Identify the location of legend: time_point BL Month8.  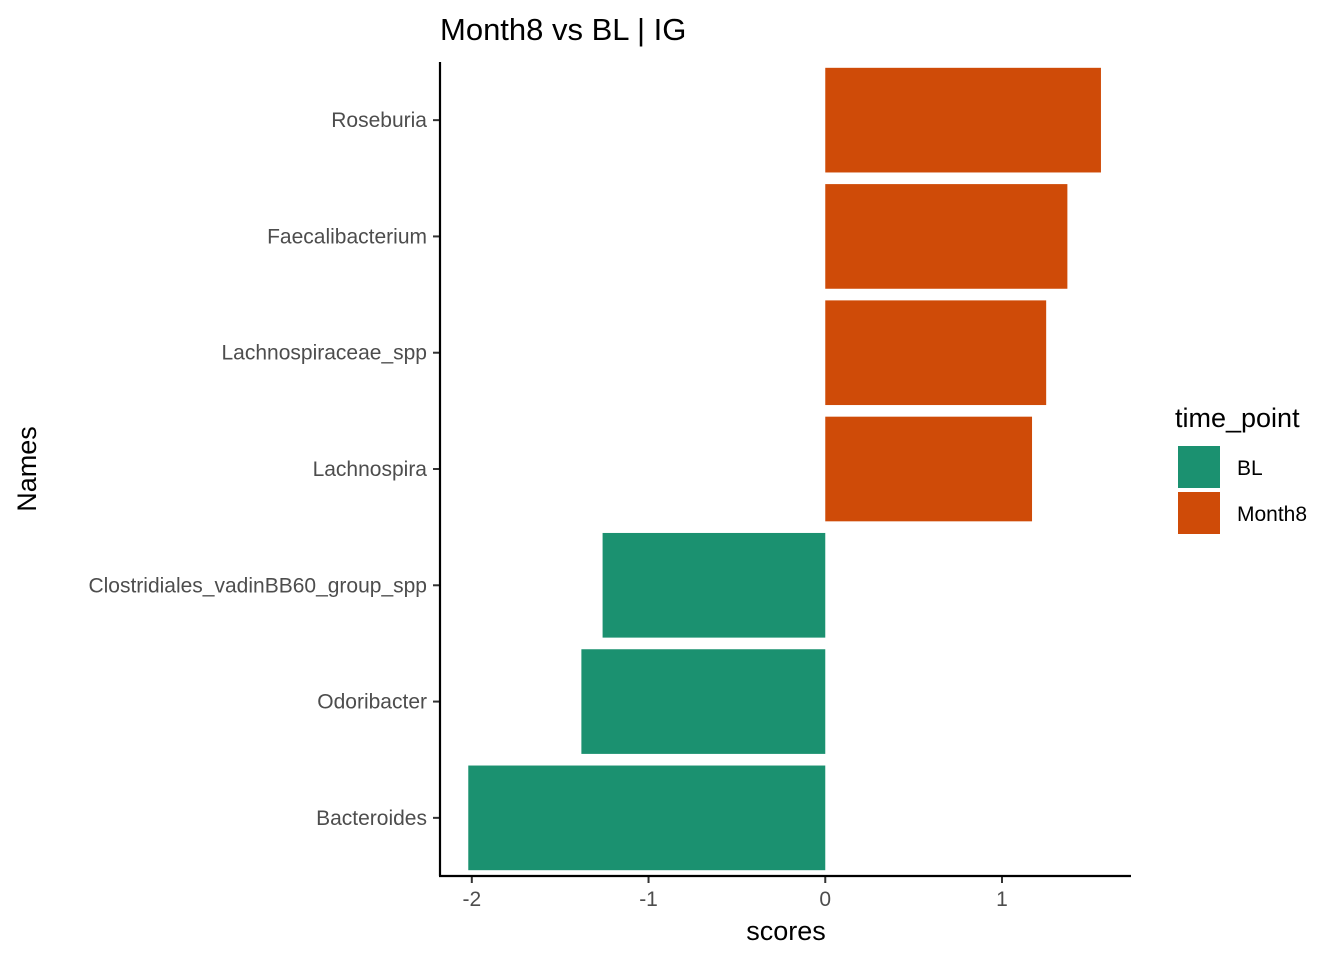
(1241, 468).